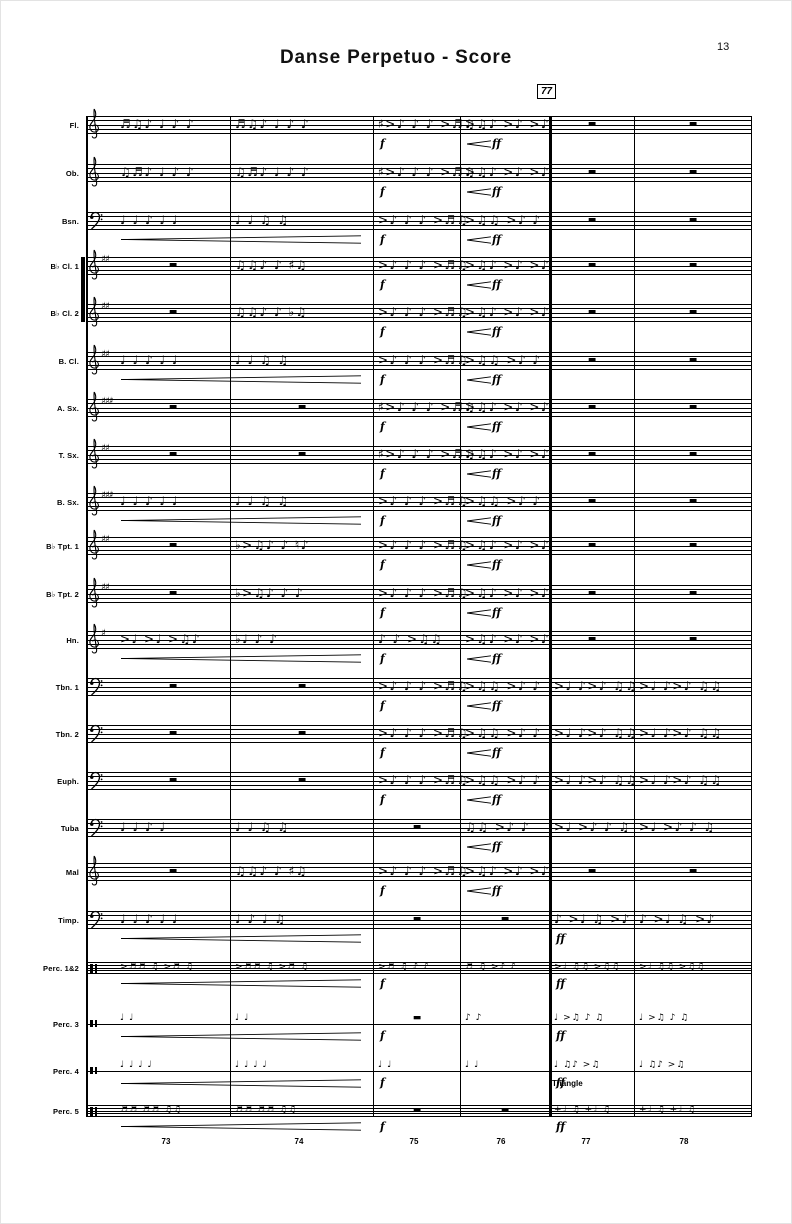 The height and width of the screenshot is (1224, 792). What do you see at coordinates (592, 173) in the screenshot?
I see `measure-77-oboe: ▬` at bounding box center [592, 173].